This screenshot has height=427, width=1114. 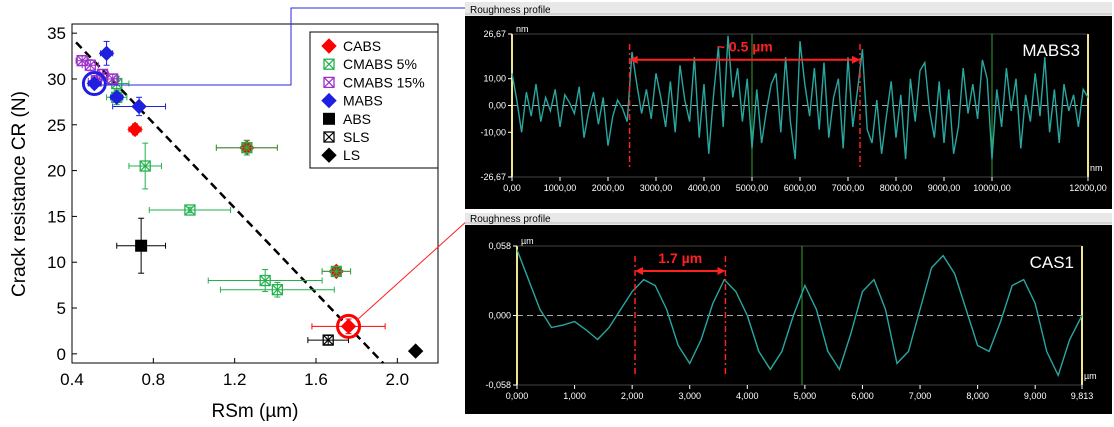 I want to click on x-tick-label: 0,000, so click(x=517, y=396).